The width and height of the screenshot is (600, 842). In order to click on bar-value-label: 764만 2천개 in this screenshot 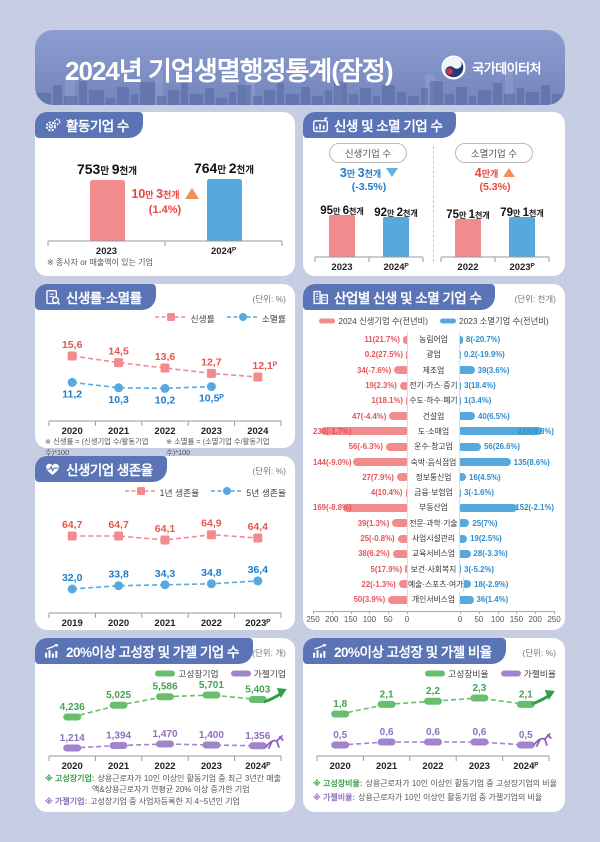, I will do `click(224, 168)`.